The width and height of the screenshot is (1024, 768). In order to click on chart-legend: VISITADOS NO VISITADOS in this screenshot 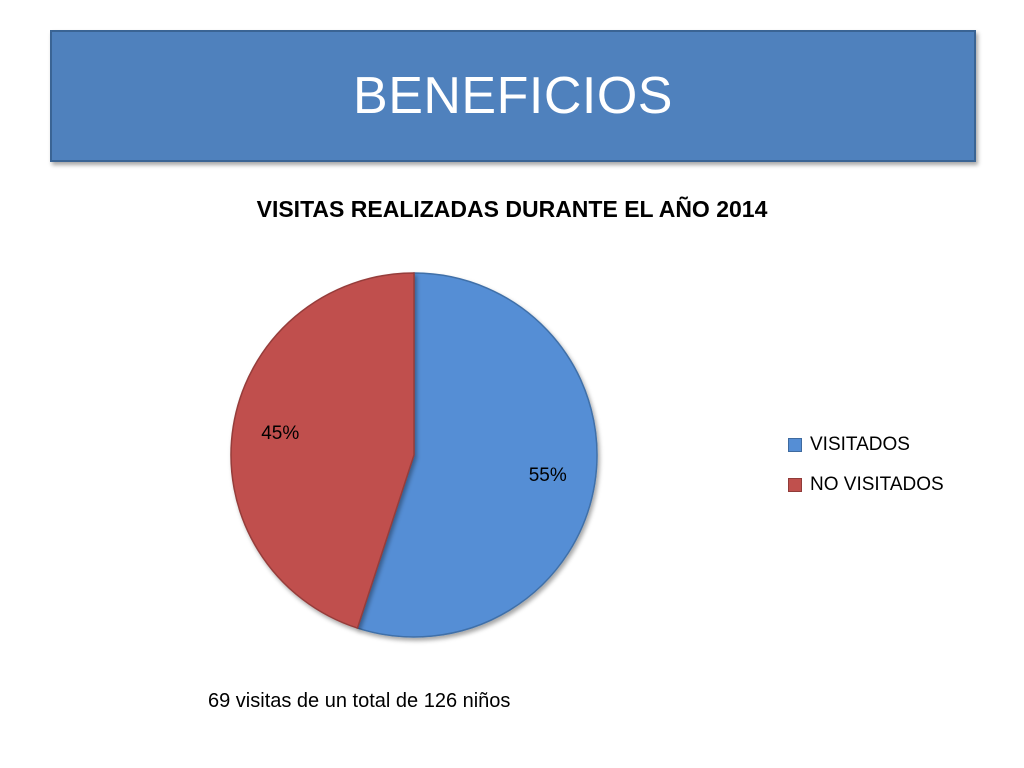, I will do `click(866, 465)`.